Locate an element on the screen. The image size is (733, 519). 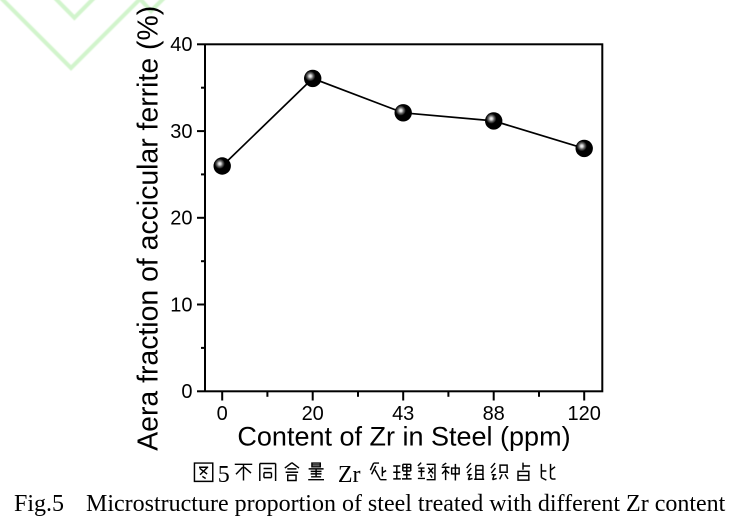
svg-text: 30 is located at coordinates (181, 132).